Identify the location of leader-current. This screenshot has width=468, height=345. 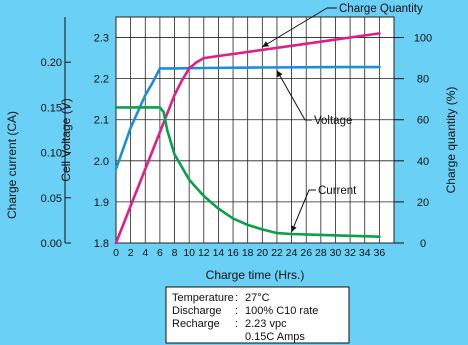
(300, 211).